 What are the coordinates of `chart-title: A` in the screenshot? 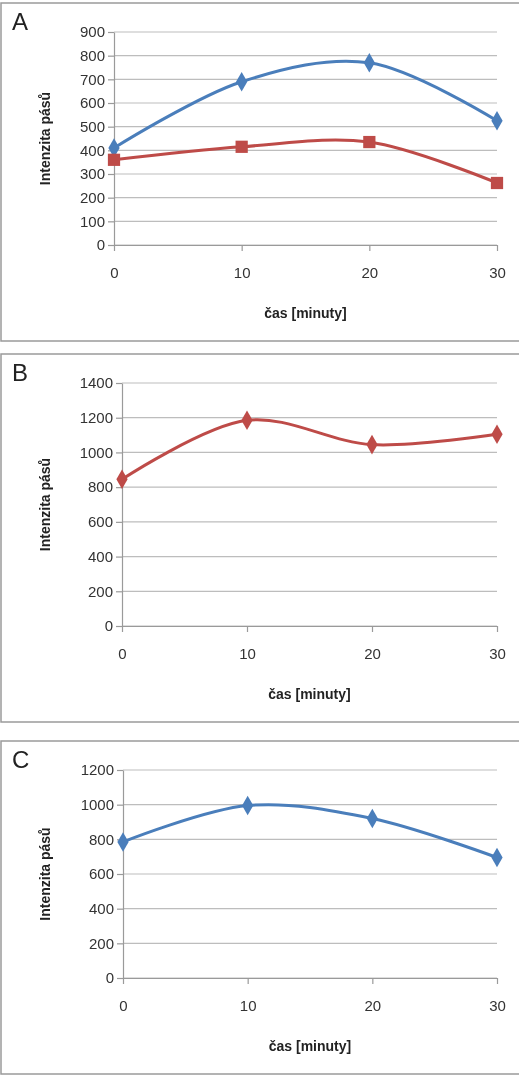 It's located at (20, 21).